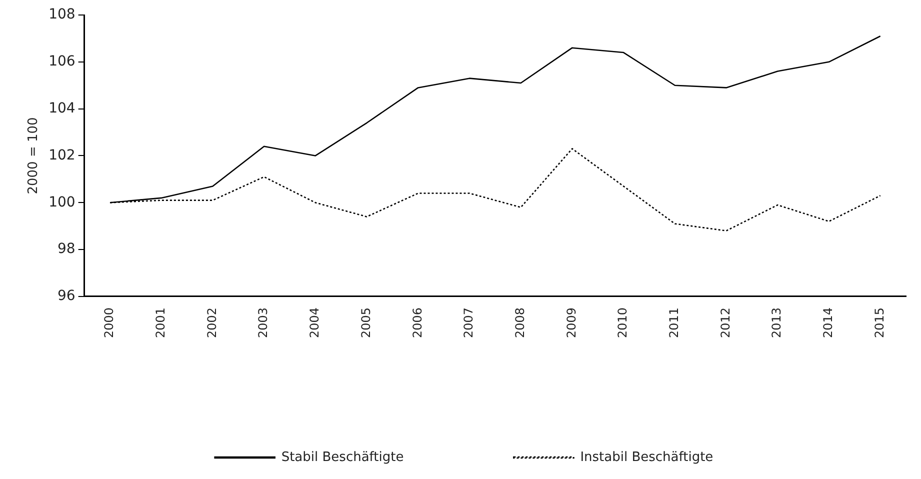 This screenshot has width=921, height=479. Describe the element at coordinates (62, 62) in the screenshot. I see `y-tick-label: 106` at that location.